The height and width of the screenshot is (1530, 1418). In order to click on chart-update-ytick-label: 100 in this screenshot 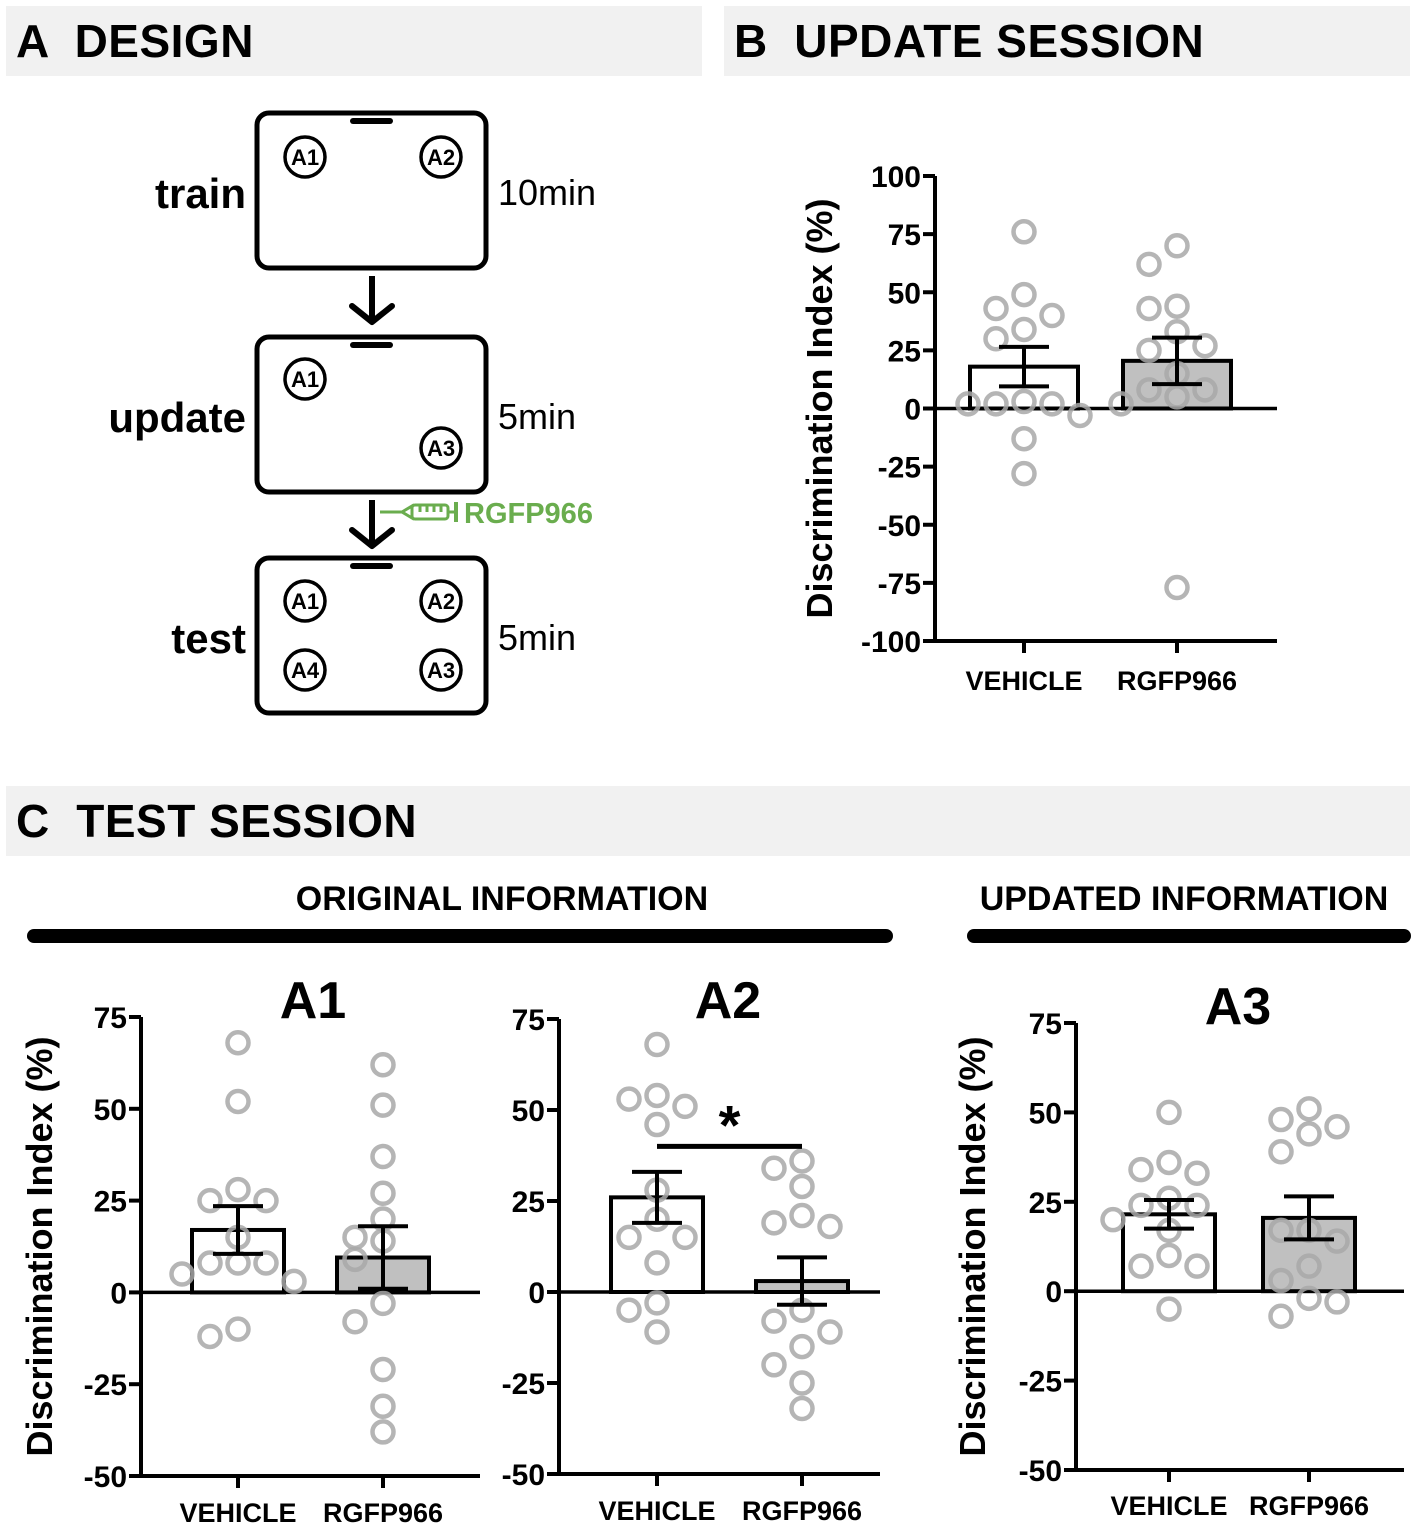, I will do `click(896, 177)`.